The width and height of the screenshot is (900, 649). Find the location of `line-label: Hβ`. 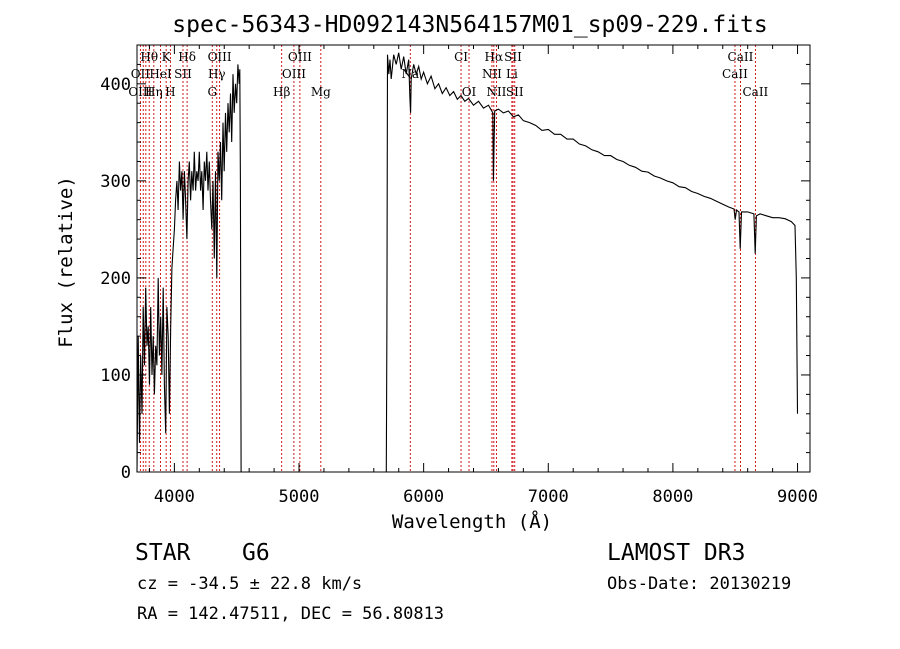

line-label: Hβ is located at coordinates (281, 92).